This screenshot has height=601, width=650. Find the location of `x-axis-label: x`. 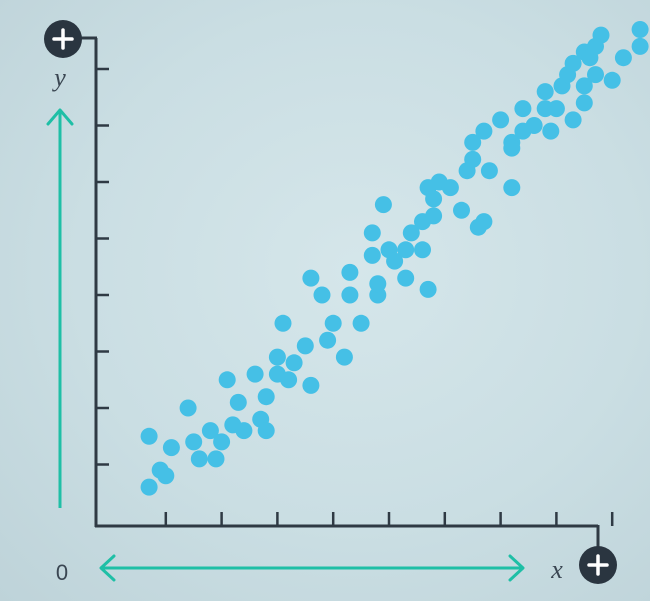

x-axis-label: x is located at coordinates (556, 569).